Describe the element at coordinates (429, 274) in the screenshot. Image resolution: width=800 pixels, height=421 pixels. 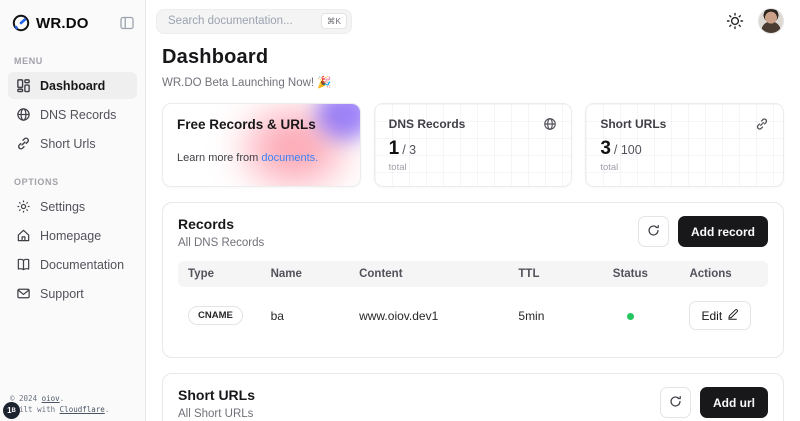
I see `column-header-content: Content` at that location.